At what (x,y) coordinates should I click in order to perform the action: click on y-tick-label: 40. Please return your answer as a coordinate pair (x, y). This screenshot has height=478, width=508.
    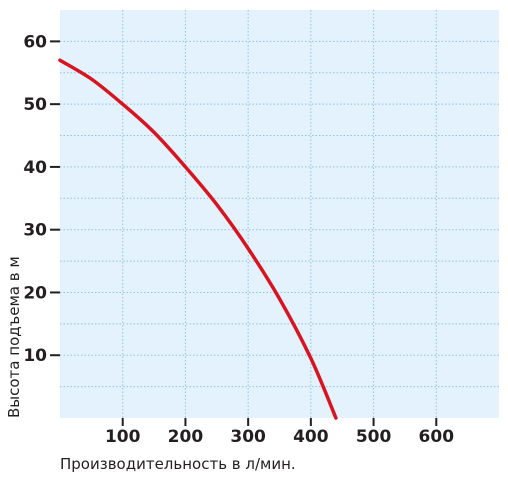
    Looking at the image, I should click on (35, 168).